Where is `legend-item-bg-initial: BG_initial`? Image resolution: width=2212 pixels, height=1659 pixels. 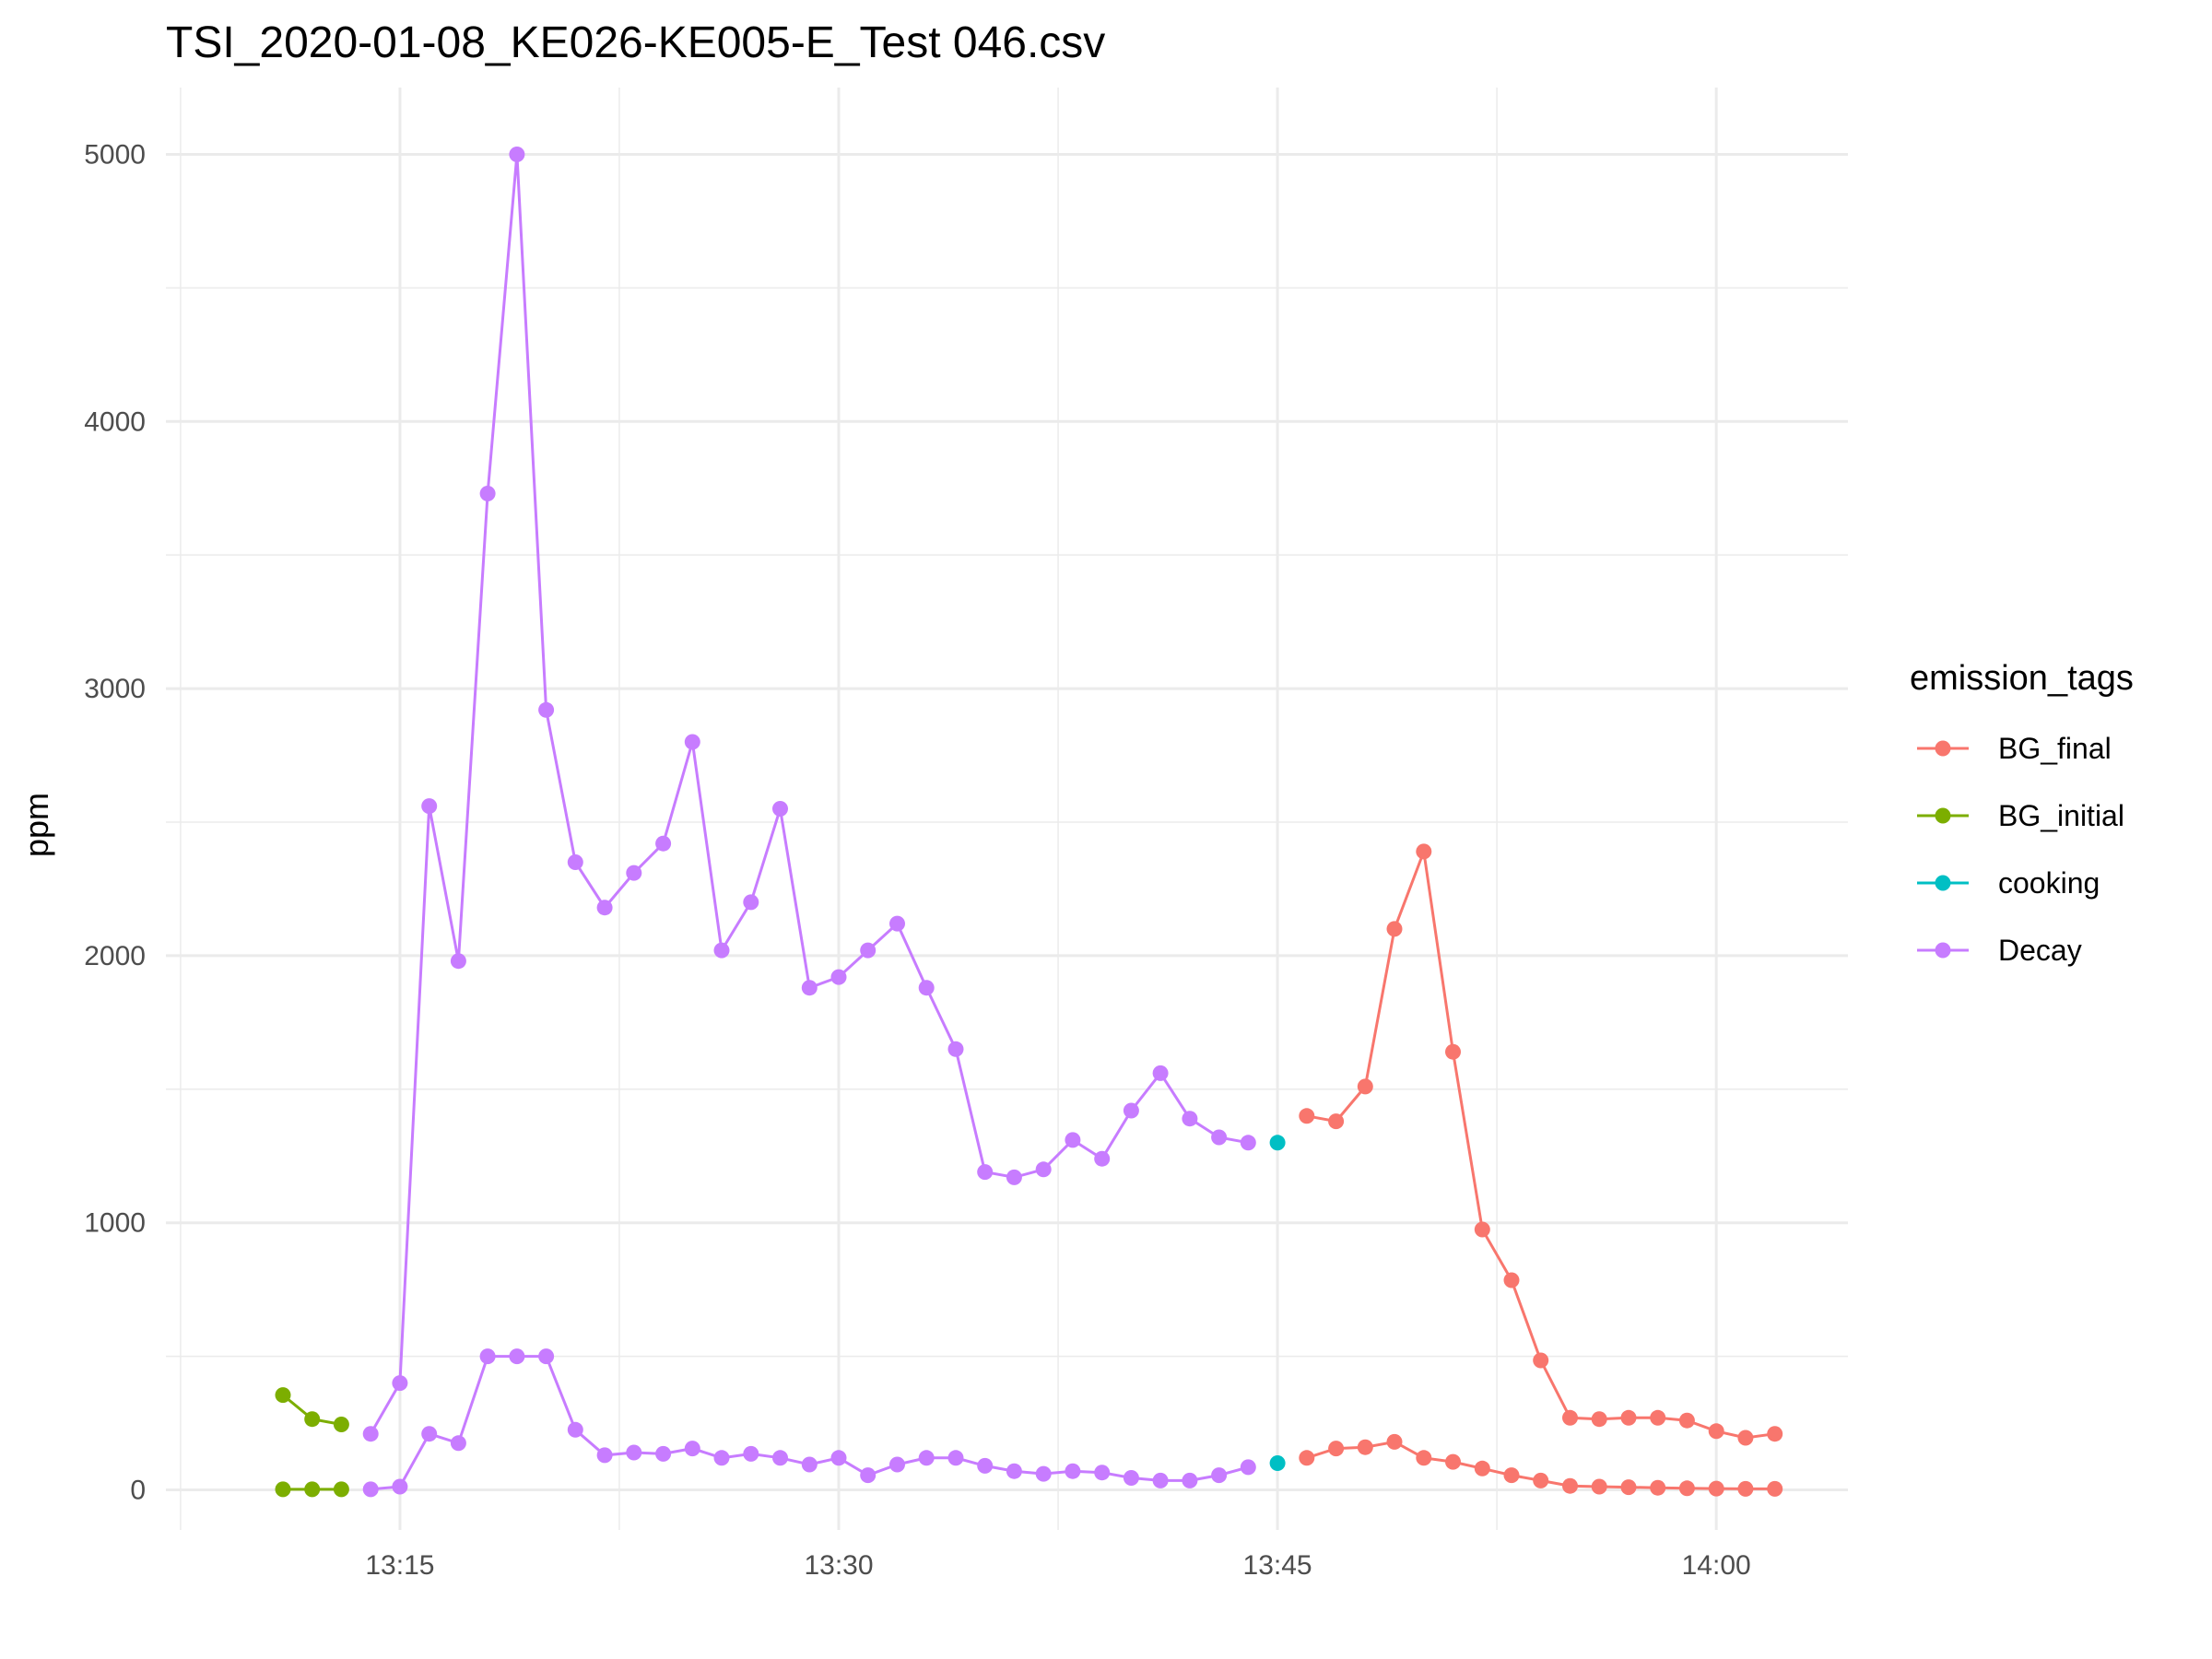 legend-item-bg-initial: BG_initial is located at coordinates (2020, 815).